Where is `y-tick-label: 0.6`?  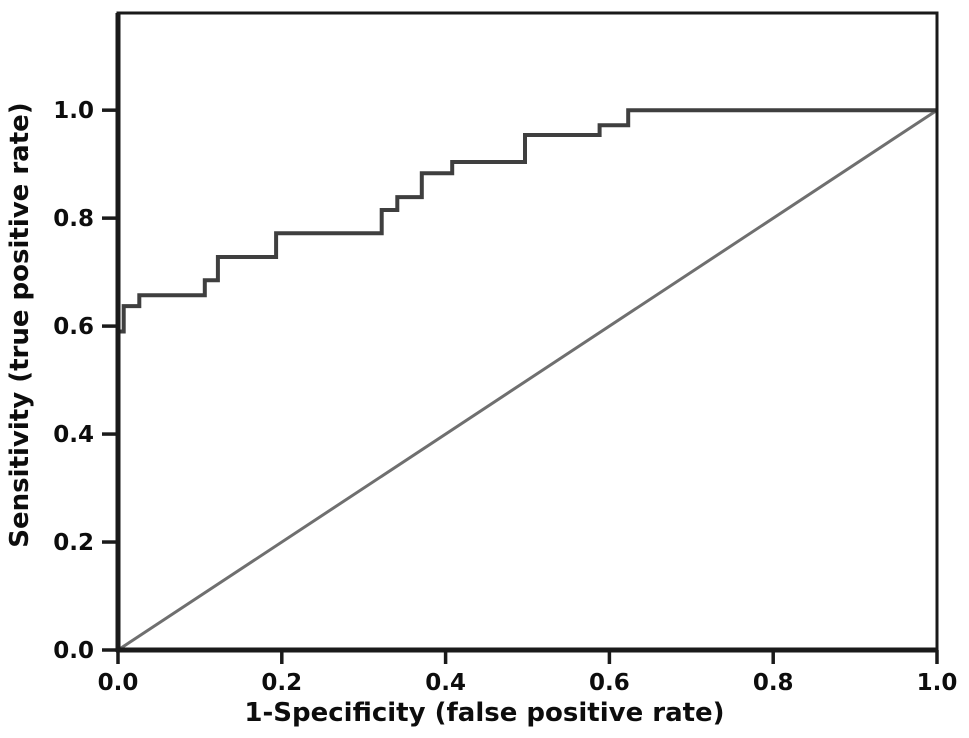 y-tick-label: 0.6 is located at coordinates (73, 327).